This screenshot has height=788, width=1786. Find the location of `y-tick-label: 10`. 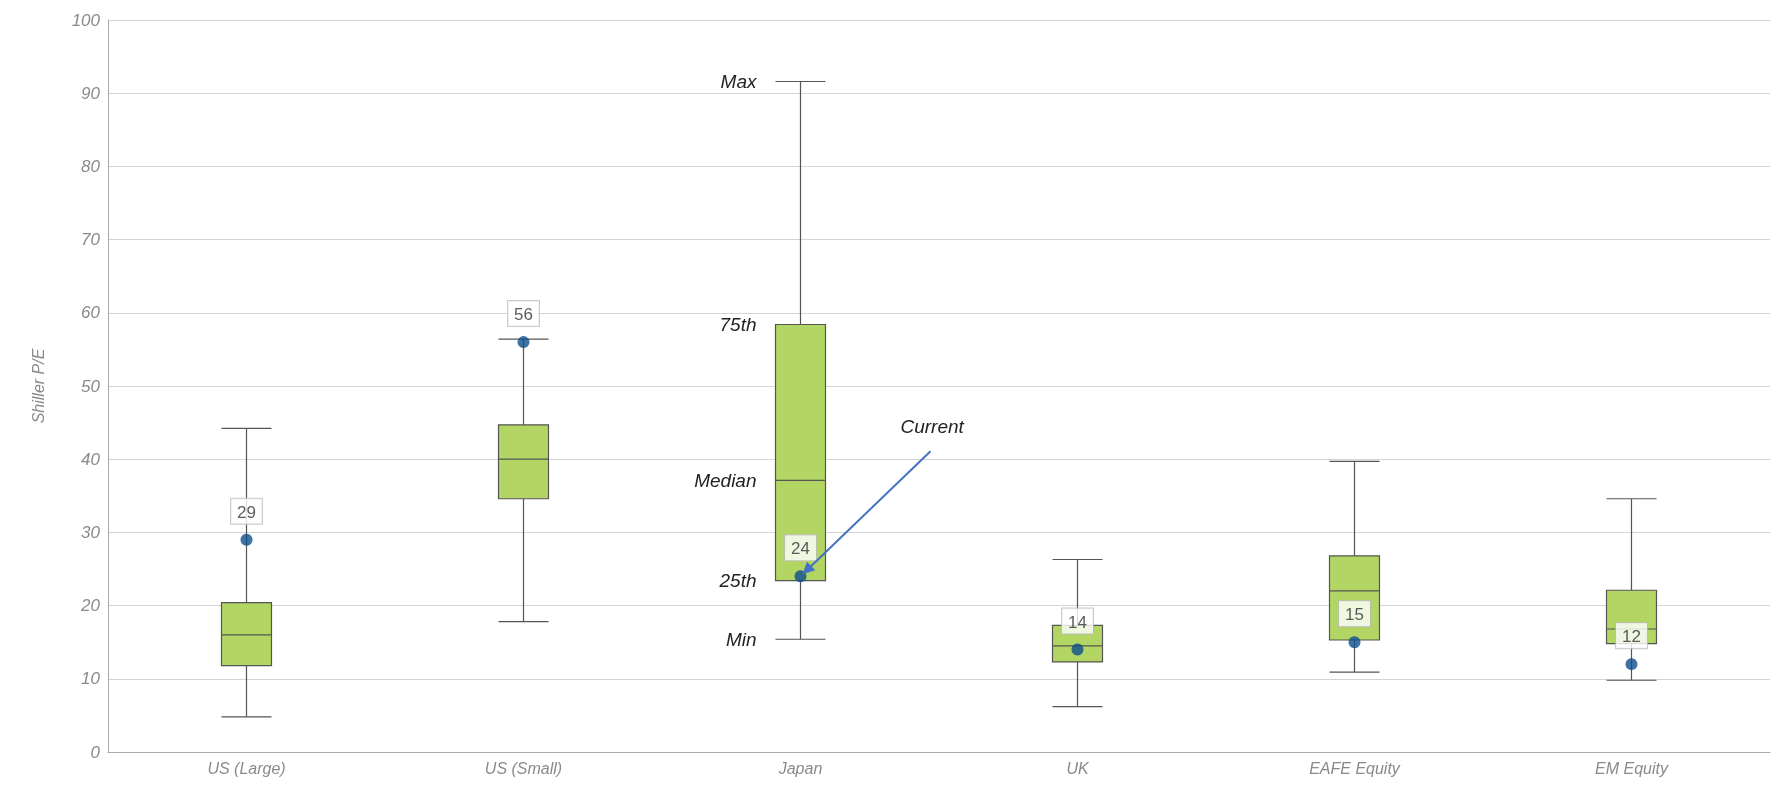

y-tick-label: 10 is located at coordinates (91, 679).